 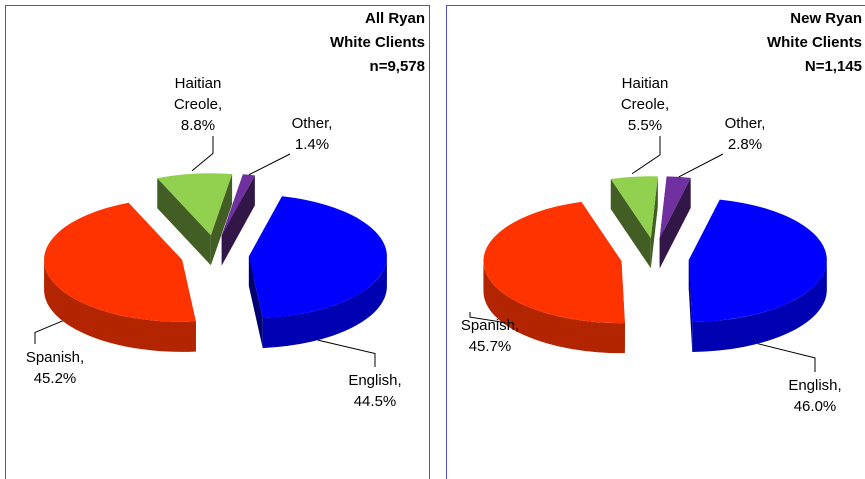 I want to click on label-line: 46.0%, so click(x=815, y=406).